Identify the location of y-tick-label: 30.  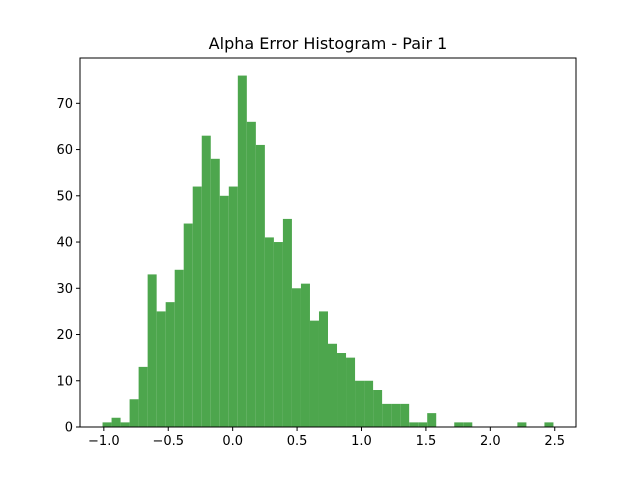
(64, 289).